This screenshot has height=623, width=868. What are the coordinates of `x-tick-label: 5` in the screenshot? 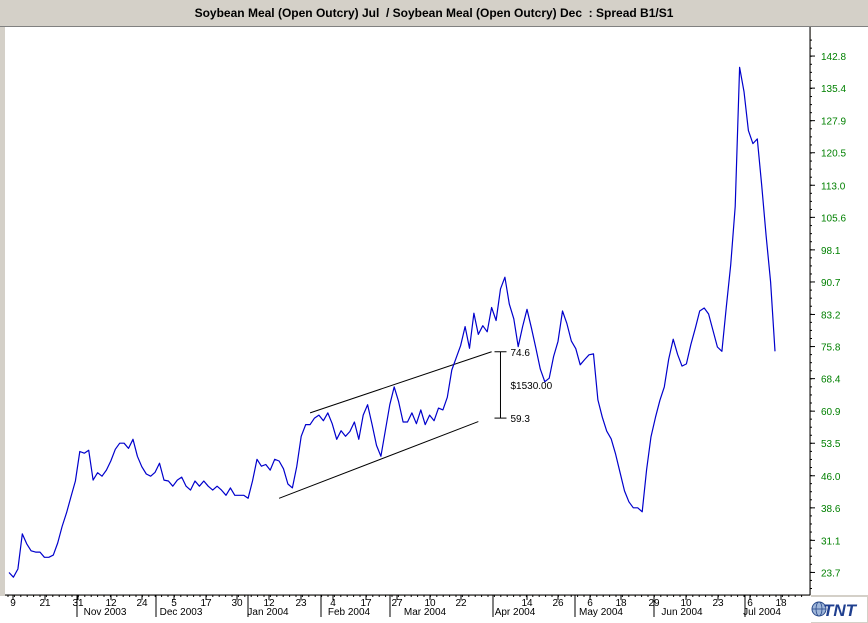 It's located at (174, 603).